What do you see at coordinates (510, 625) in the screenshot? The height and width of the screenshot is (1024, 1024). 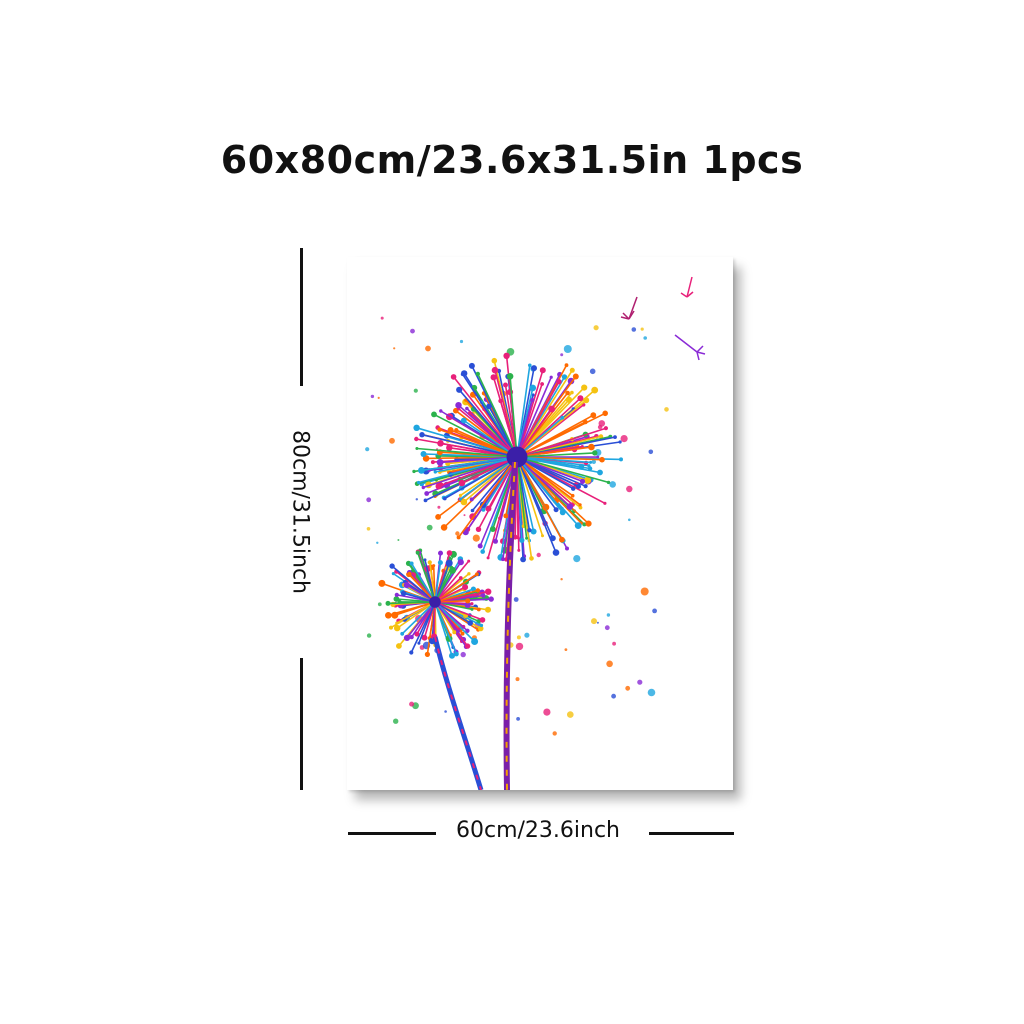 I see `large-dandelion-stem` at bounding box center [510, 625].